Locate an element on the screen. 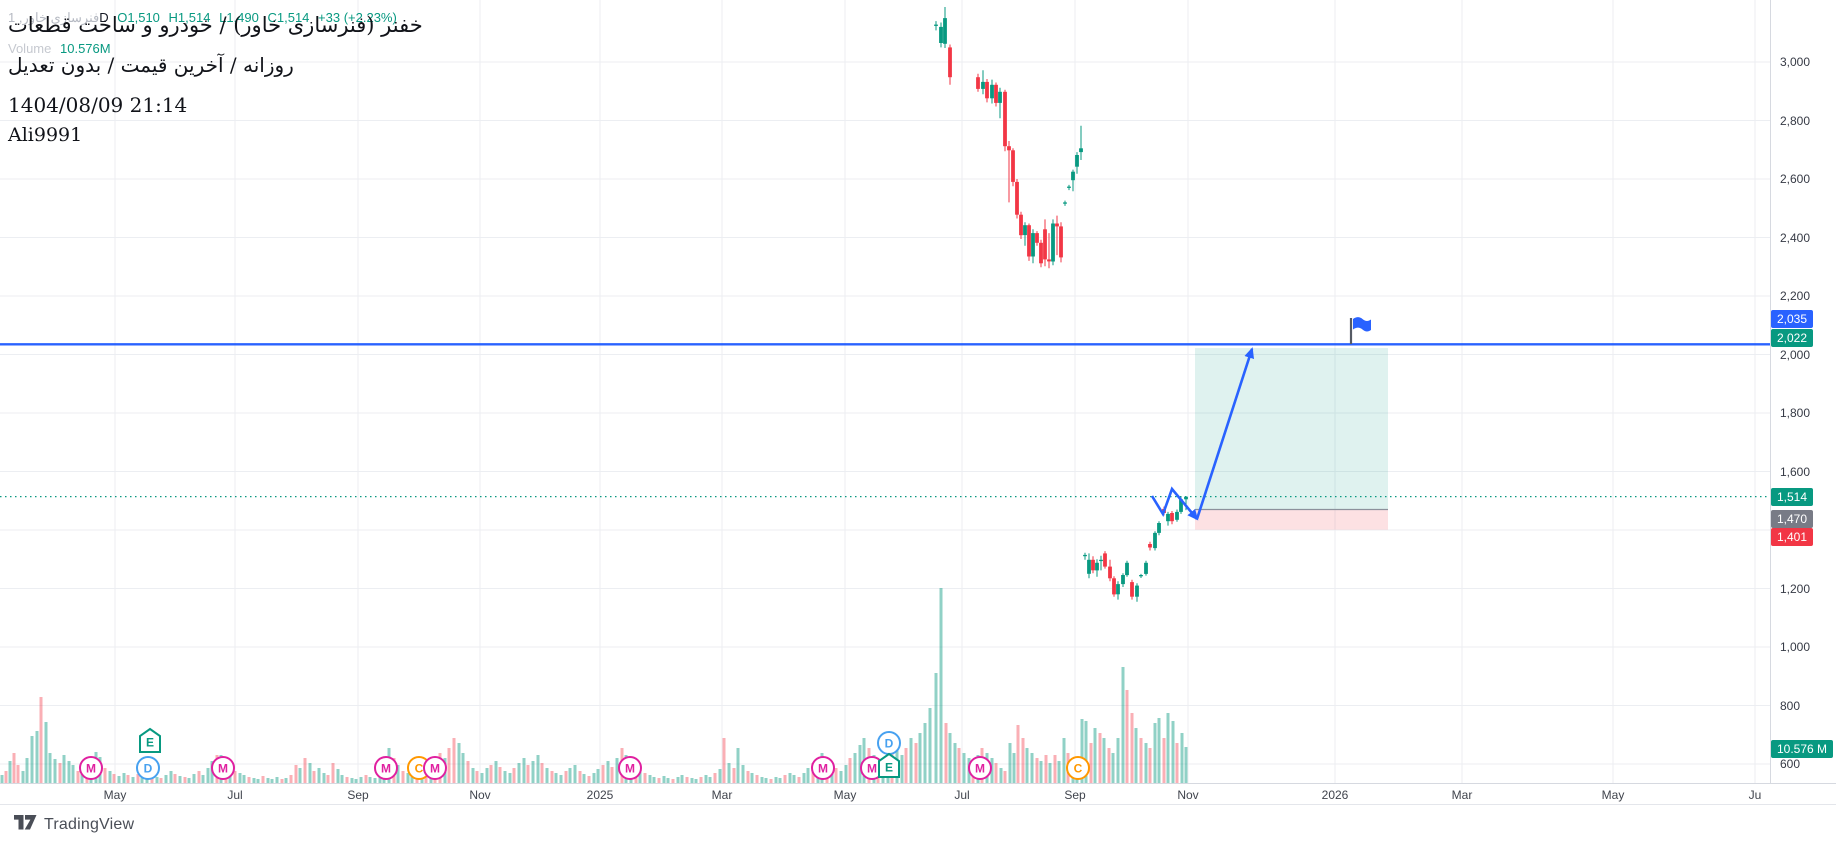  price-tick-label: 2,800 is located at coordinates (1795, 120).